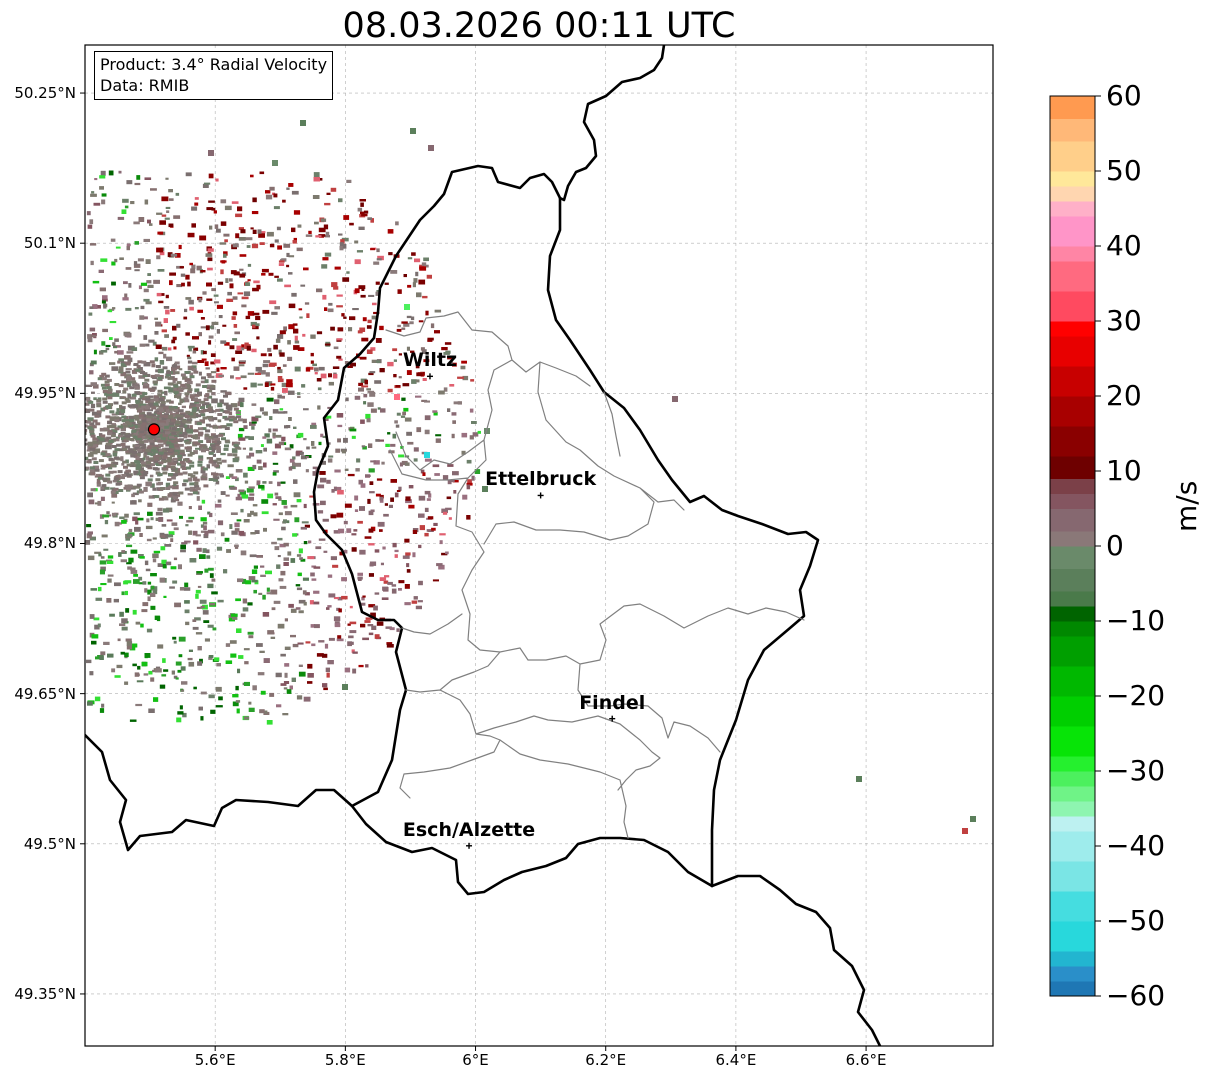 The width and height of the screenshot is (1207, 1081). Describe the element at coordinates (219, 792) in the screenshot. I see `national-border-south-west` at that location.